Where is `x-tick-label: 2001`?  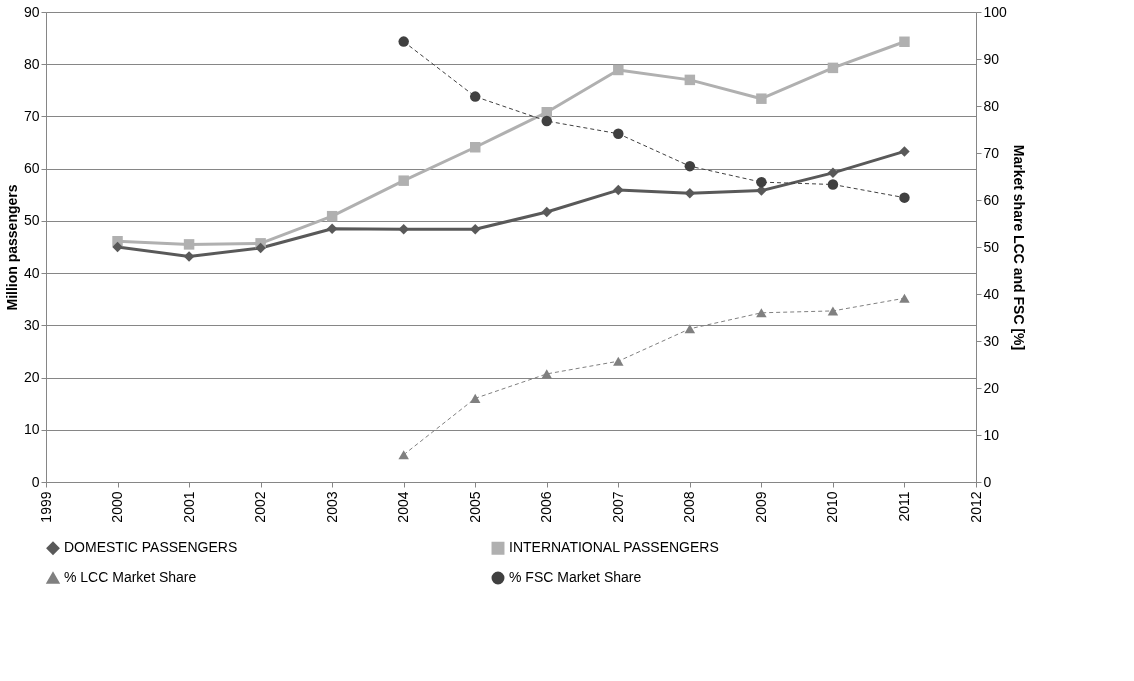 x-tick-label: 2001 is located at coordinates (188, 507).